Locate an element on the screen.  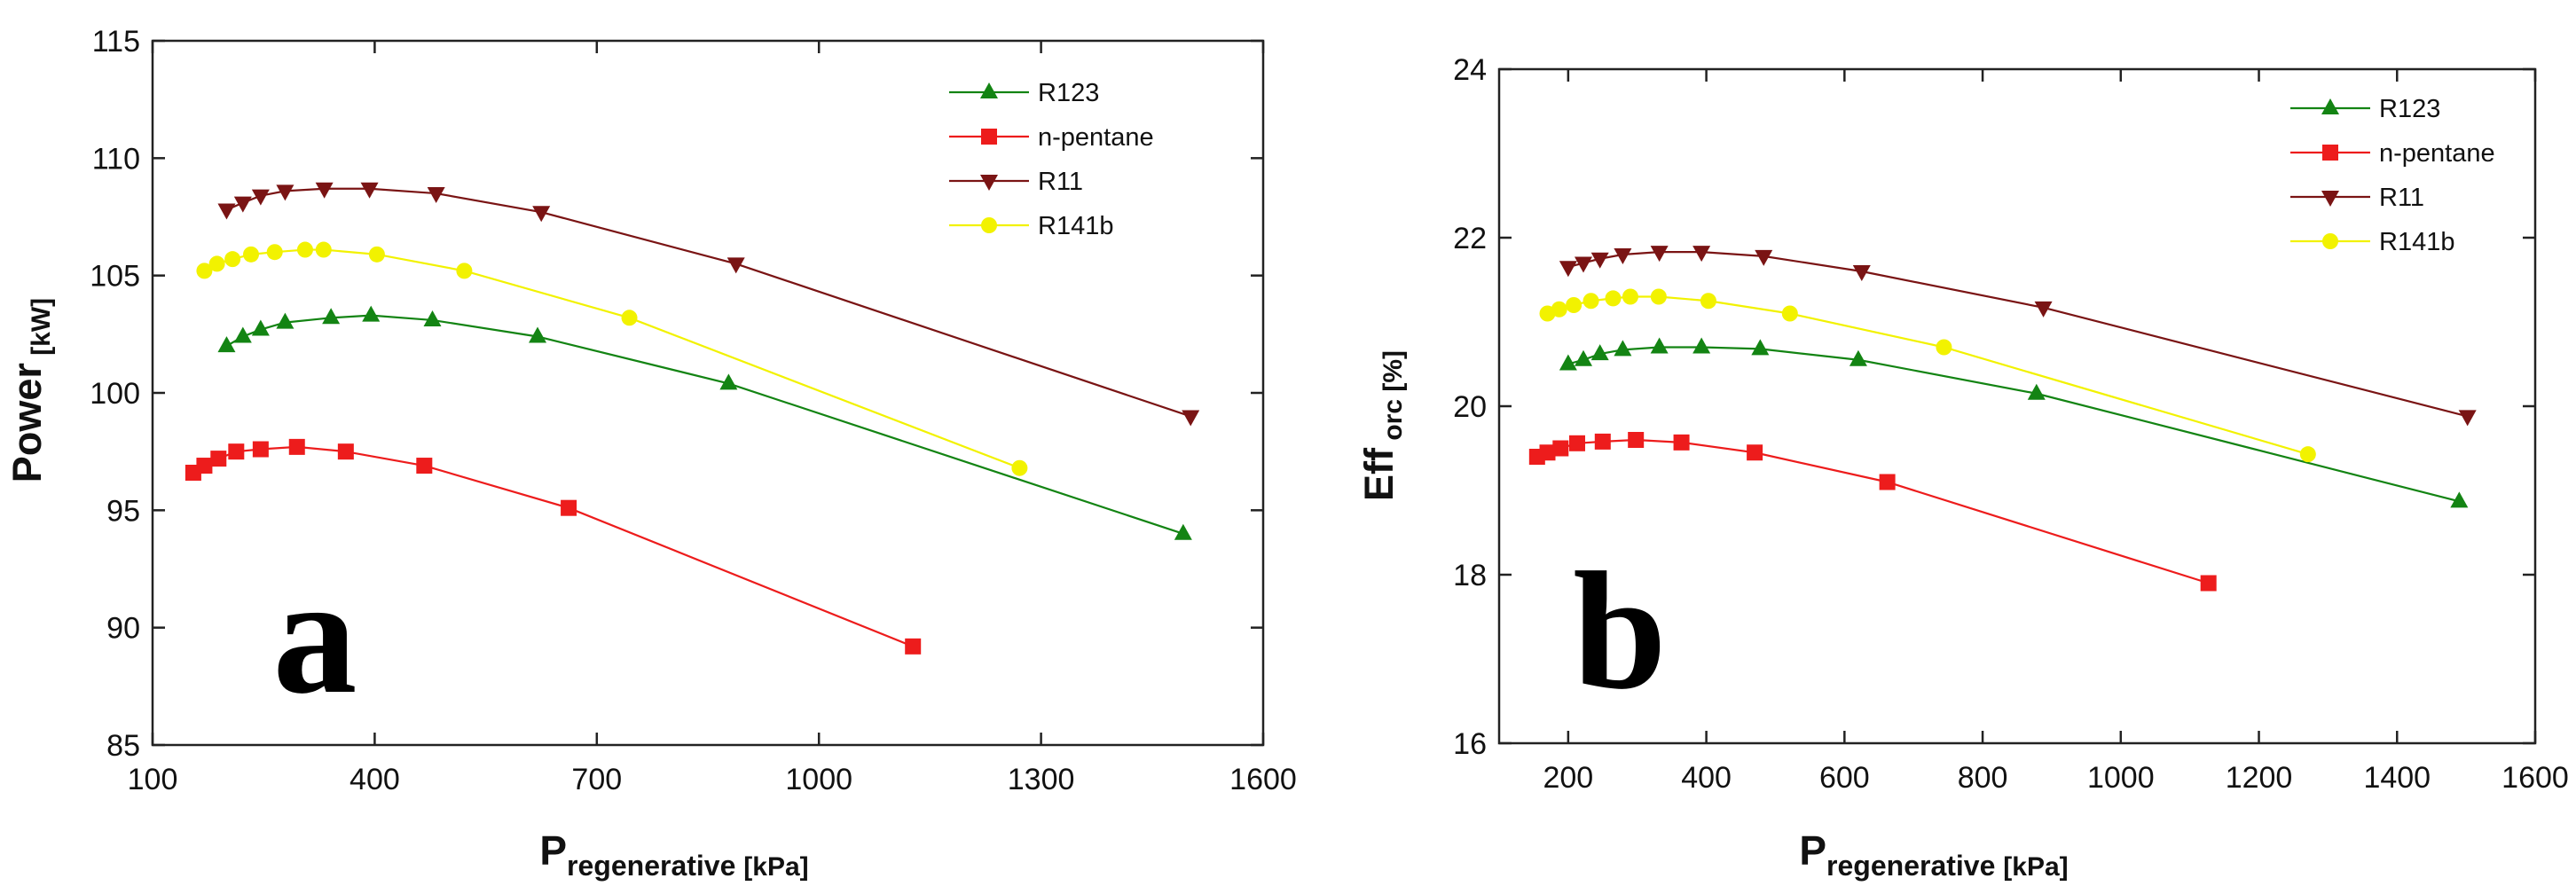
legend-item-r123: R123 is located at coordinates (1024, 93).